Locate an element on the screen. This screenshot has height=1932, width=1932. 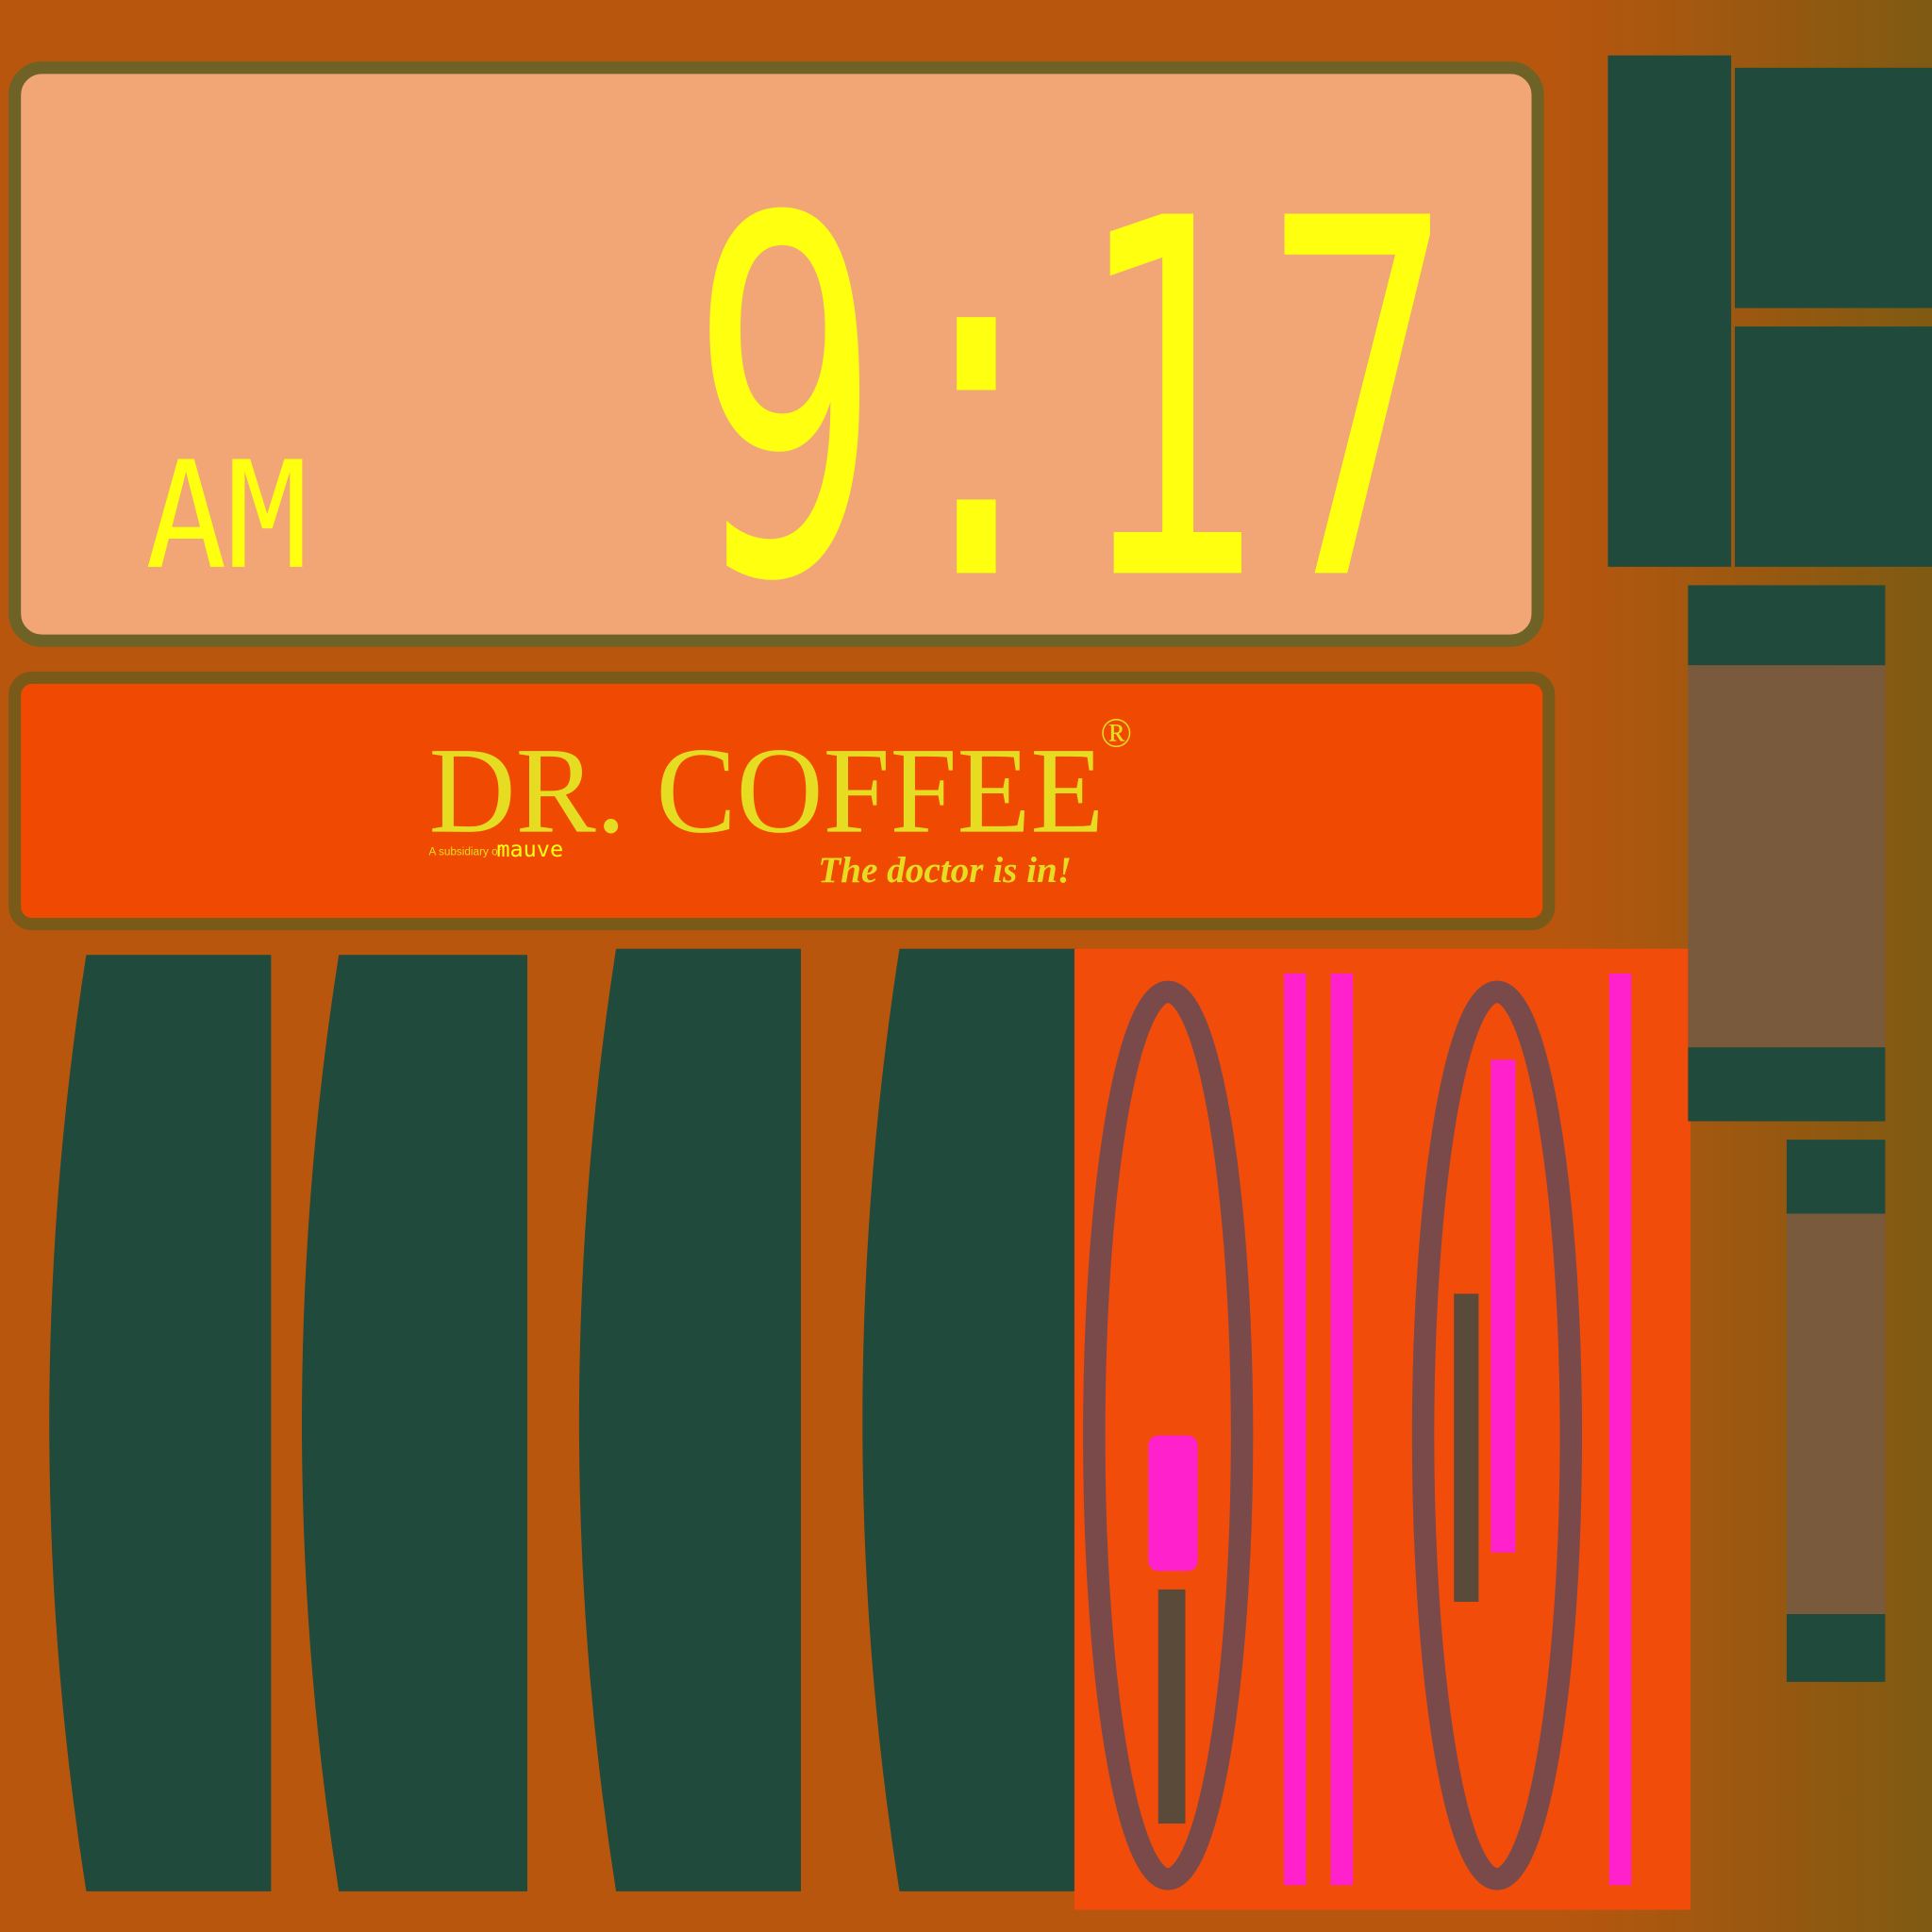
brand-name: DR. COFFEE is located at coordinates (767, 791).